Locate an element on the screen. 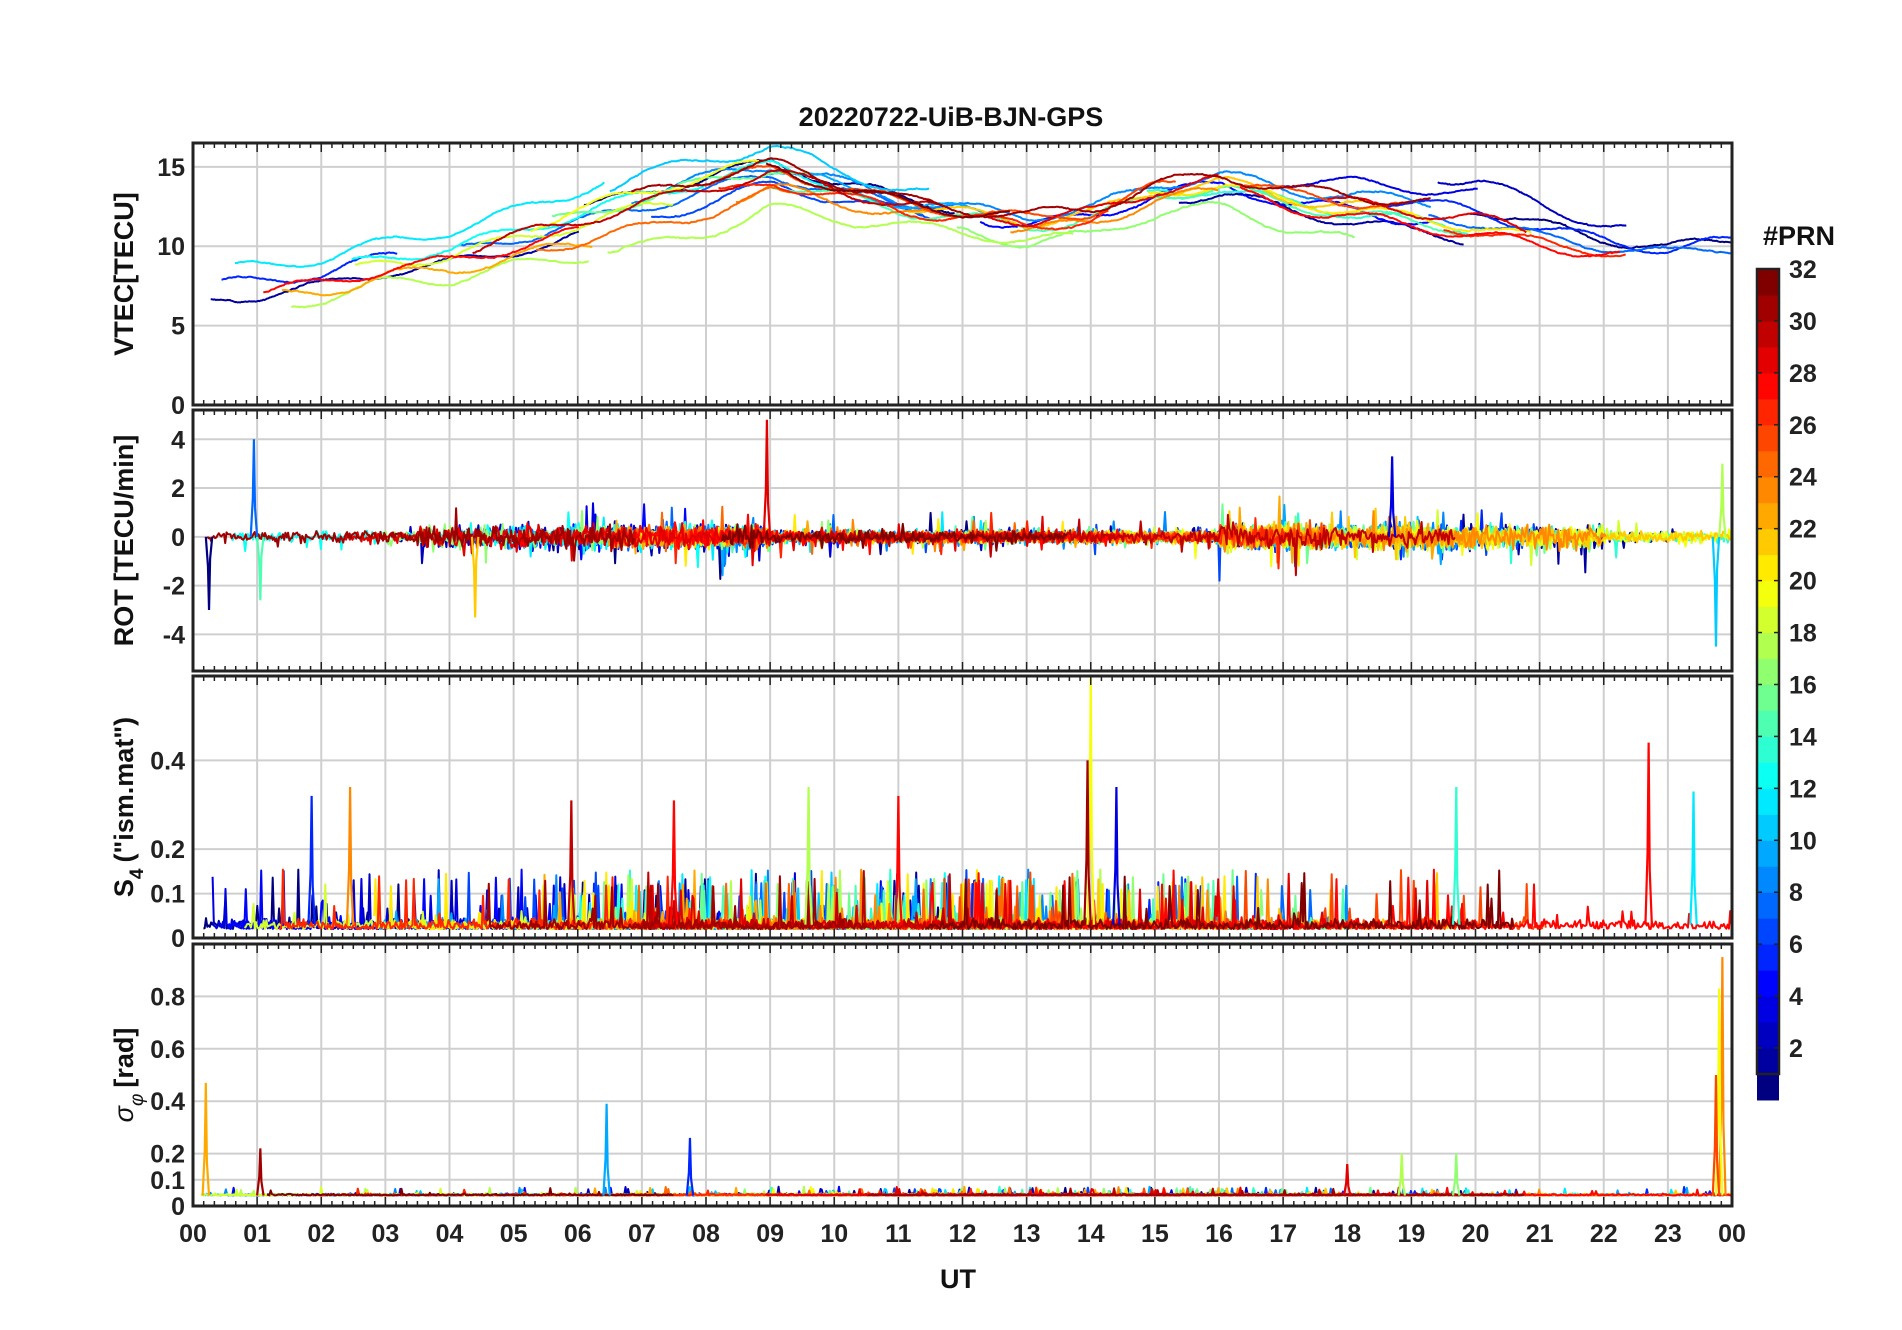 Image resolution: width=1902 pixels, height=1330 pixels. y-tick-label: 15 is located at coordinates (171, 168).